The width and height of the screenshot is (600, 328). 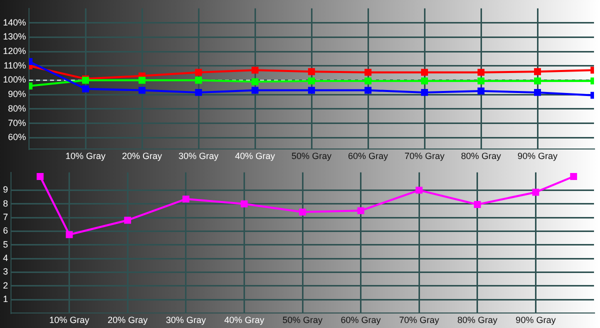 I want to click on y-tick-label: 90%, so click(x=17, y=94).